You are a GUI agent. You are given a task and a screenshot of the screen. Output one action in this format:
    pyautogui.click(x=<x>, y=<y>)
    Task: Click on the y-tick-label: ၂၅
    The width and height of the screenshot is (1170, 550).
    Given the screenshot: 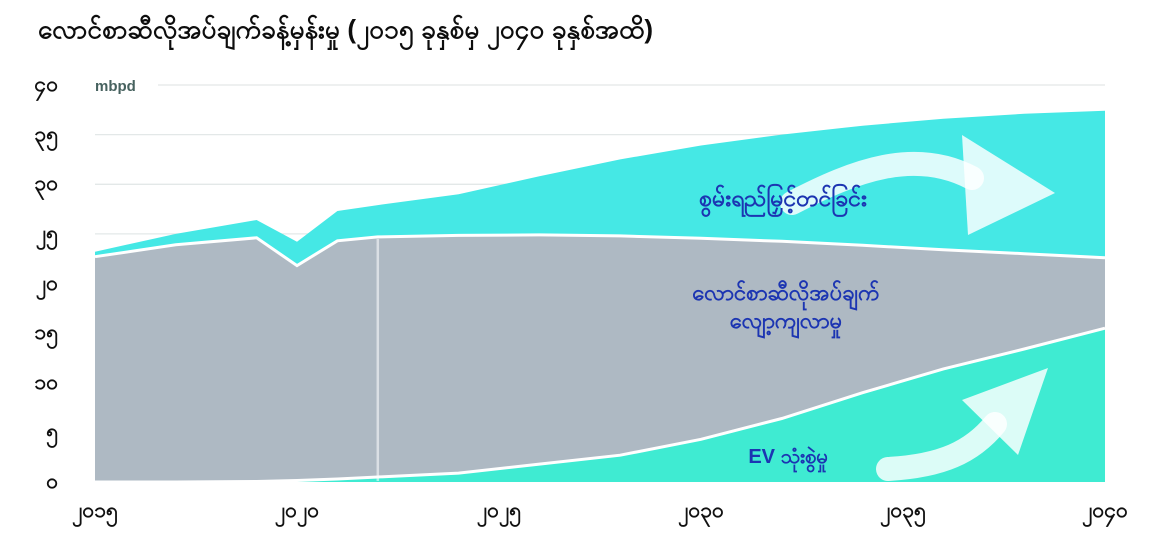 What is the action you would take?
    pyautogui.click(x=46, y=233)
    